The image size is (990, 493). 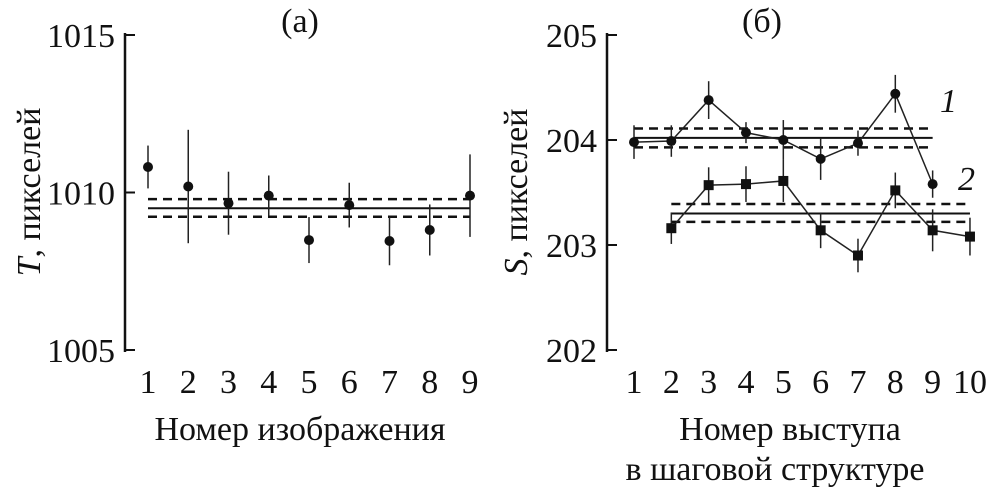 What do you see at coordinates (775, 469) in the screenshot?
I see `panel-b-xlabel-line2: в шаговой структуре` at bounding box center [775, 469].